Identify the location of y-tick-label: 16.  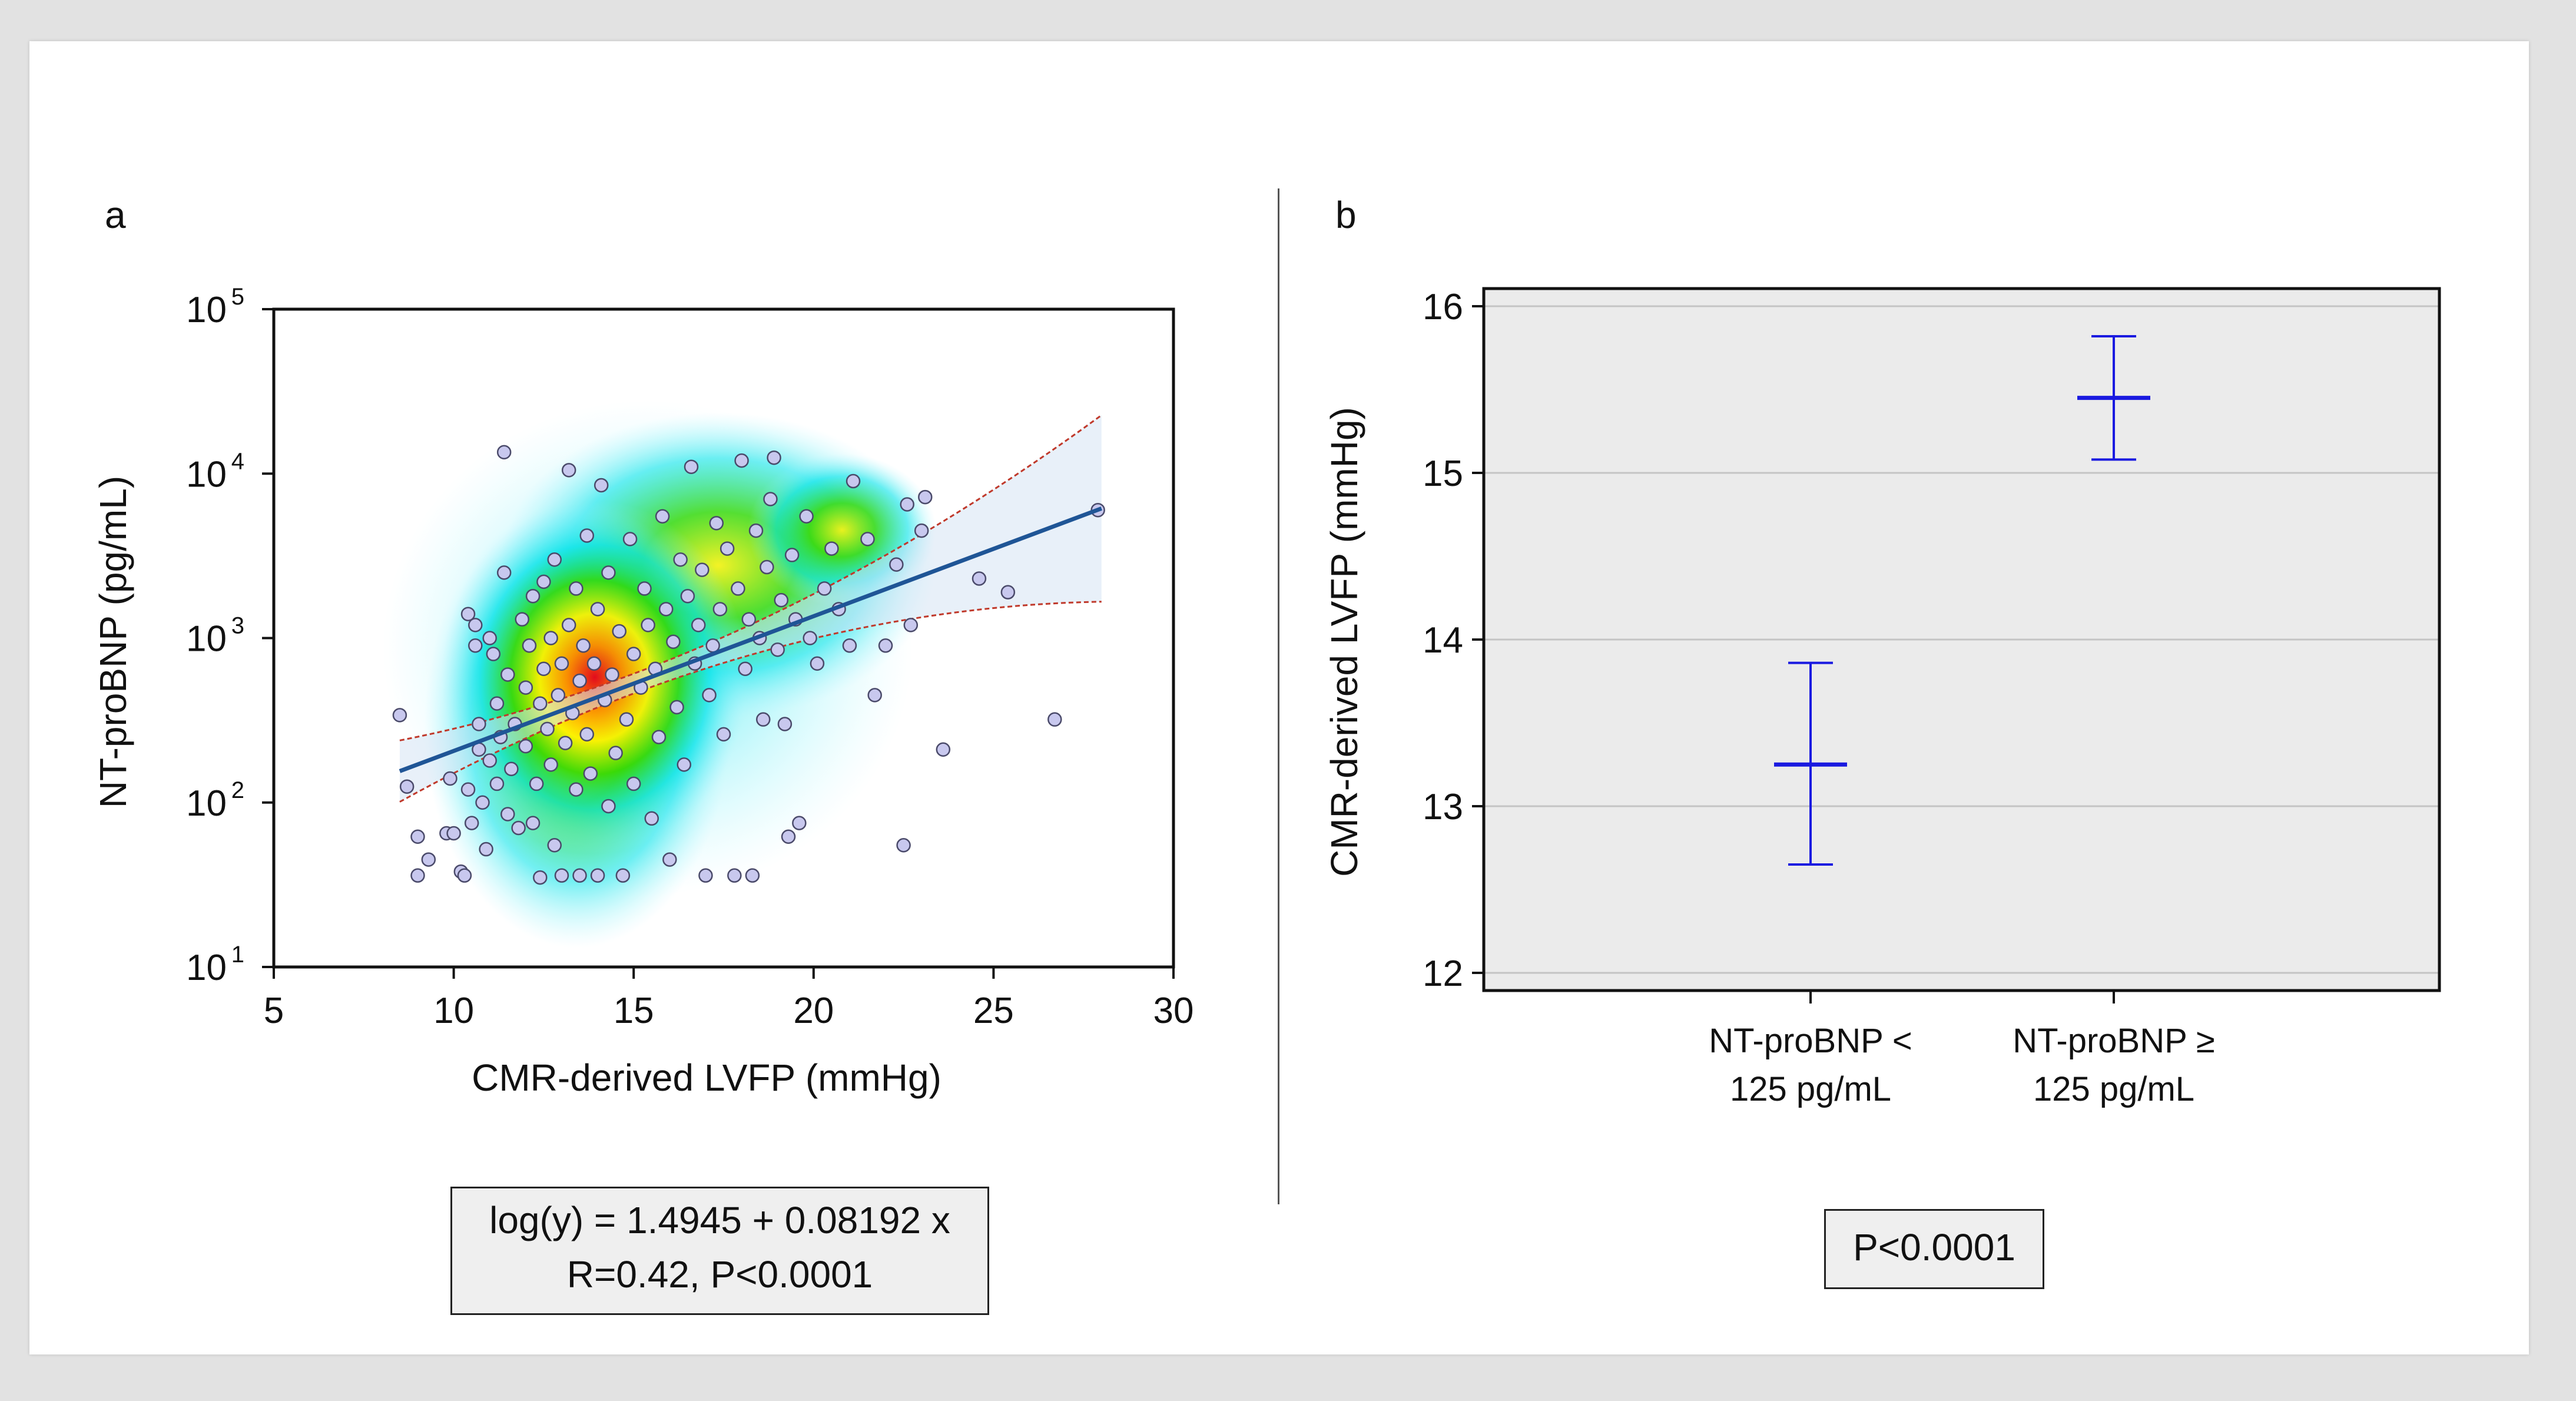
(1443, 307).